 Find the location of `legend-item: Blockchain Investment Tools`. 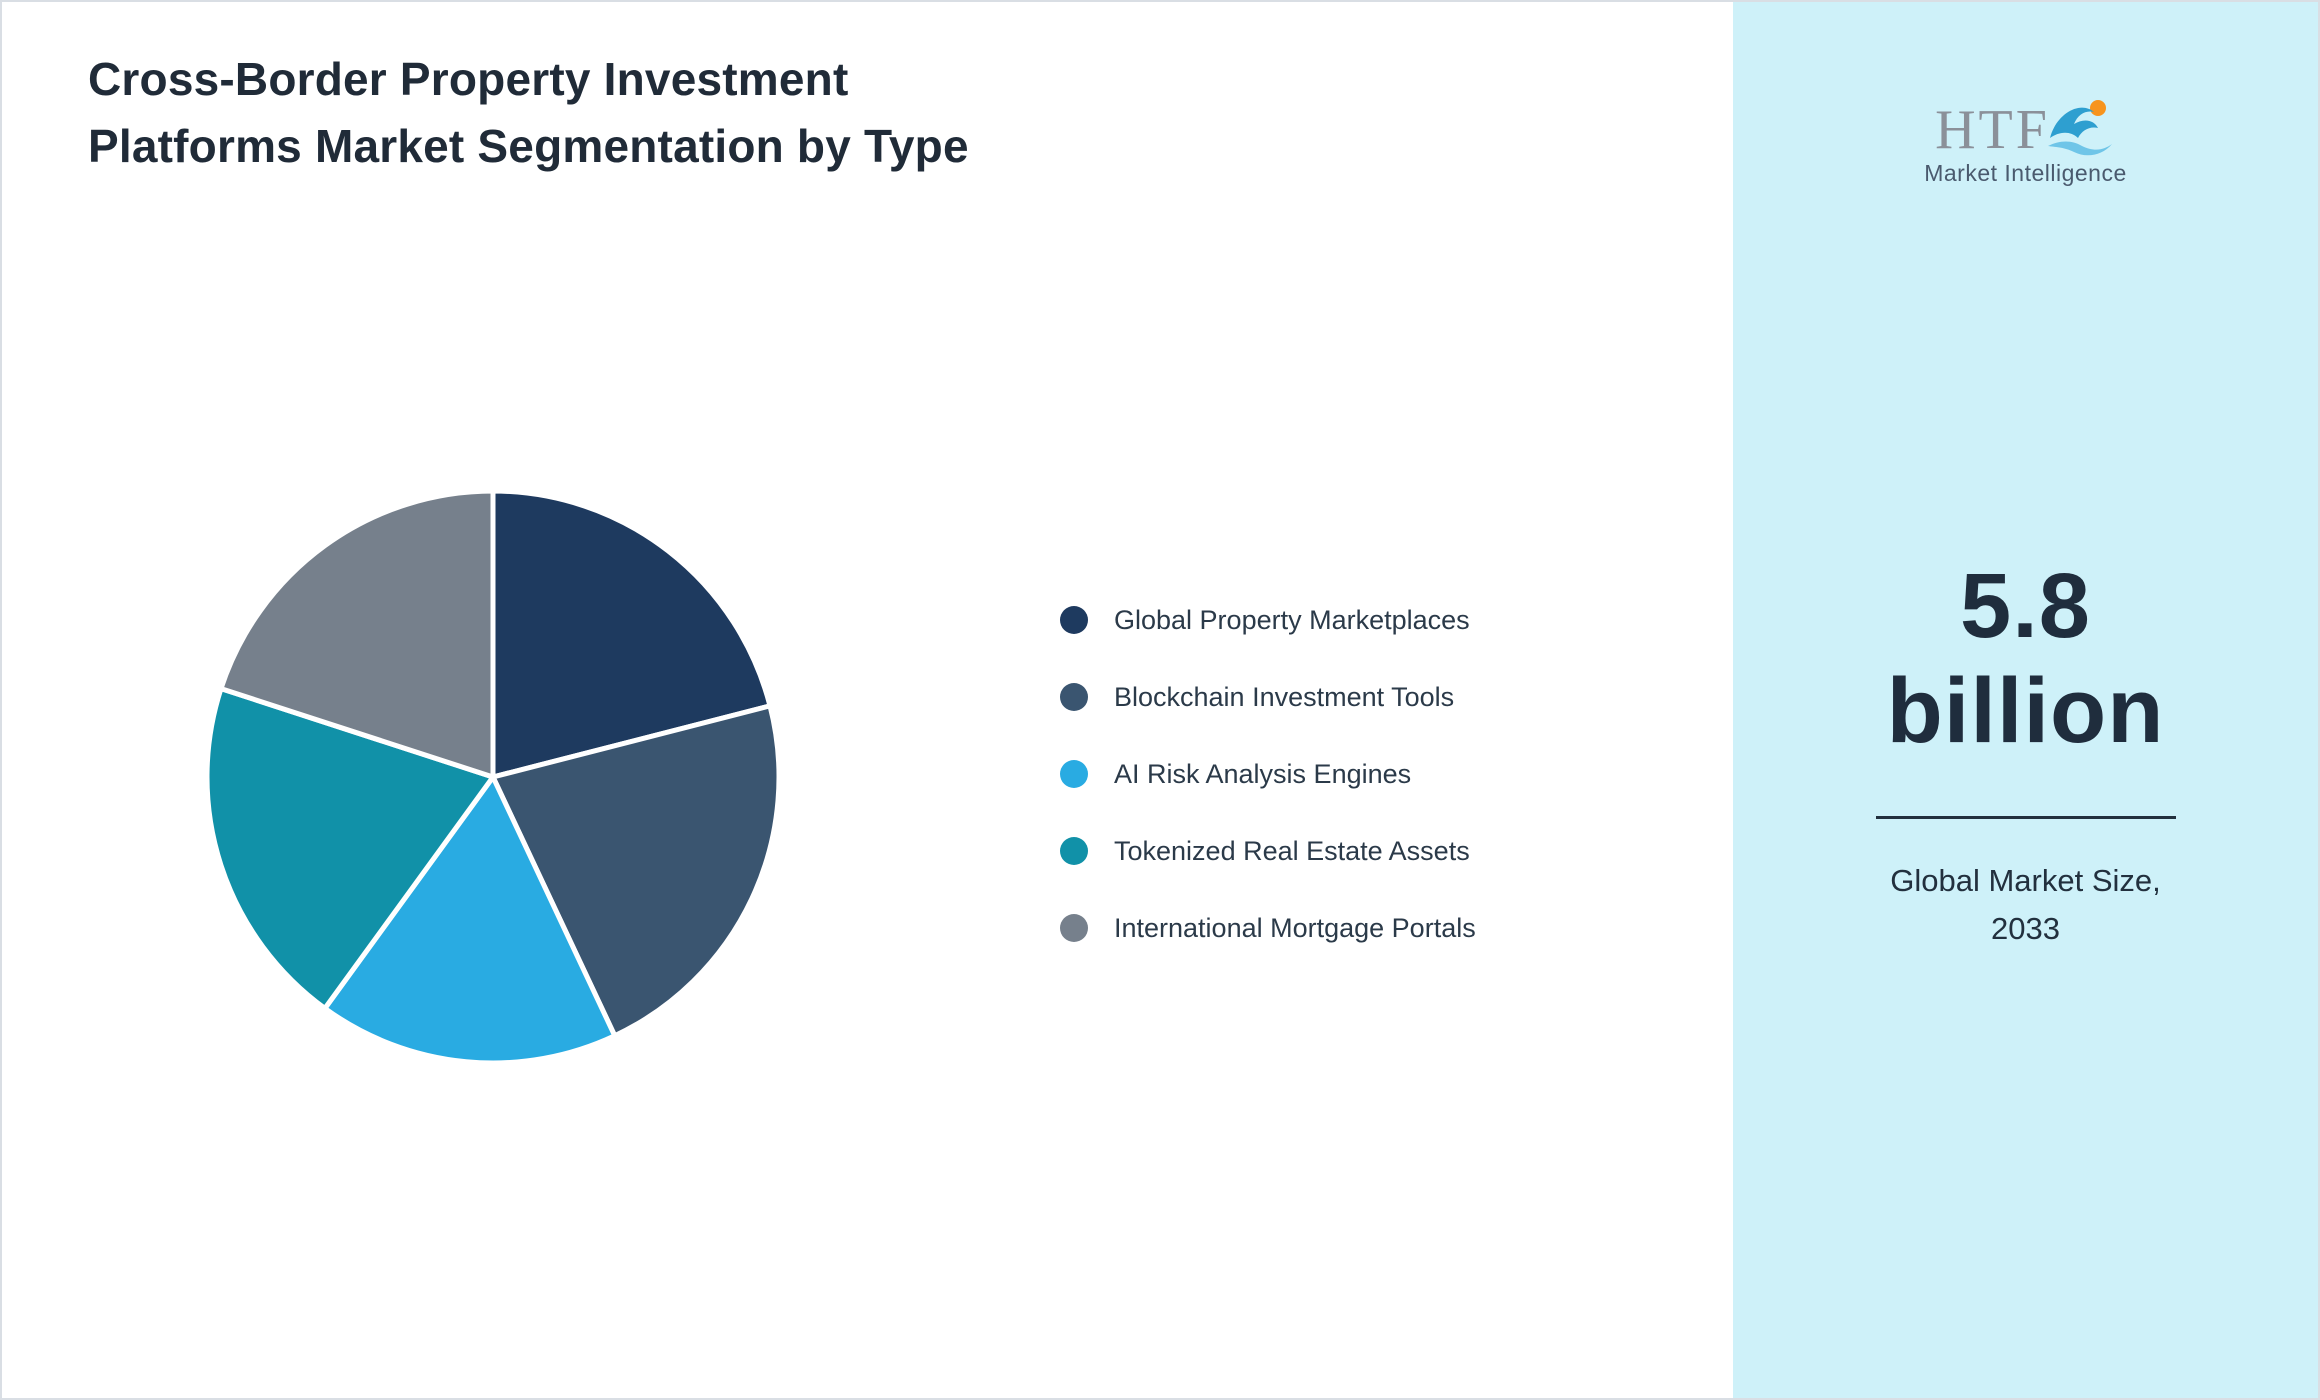

legend-item: Blockchain Investment Tools is located at coordinates (1268, 697).